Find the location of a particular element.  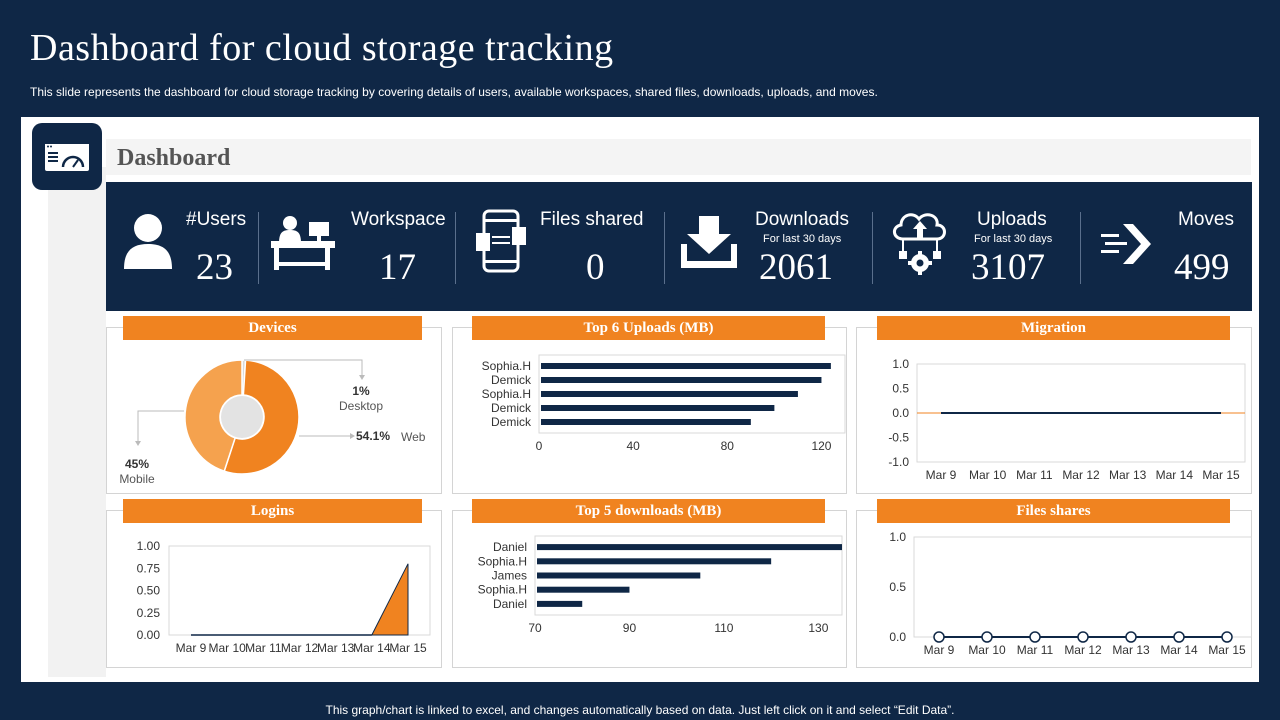

stat-label: Downloads is located at coordinates (802, 219).